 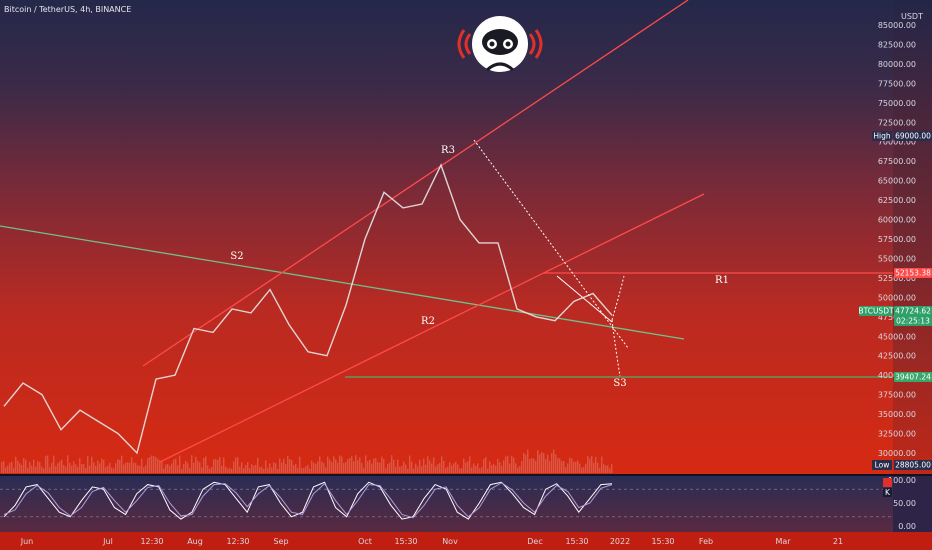 What do you see at coordinates (897, 161) in the screenshot?
I see `y-tick-label: 67500.00` at bounding box center [897, 161].